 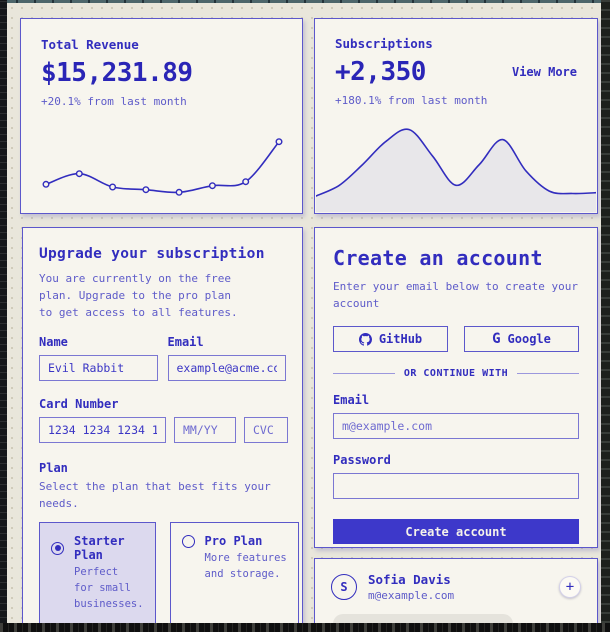 I want to click on account-email-input, so click(x=456, y=426).